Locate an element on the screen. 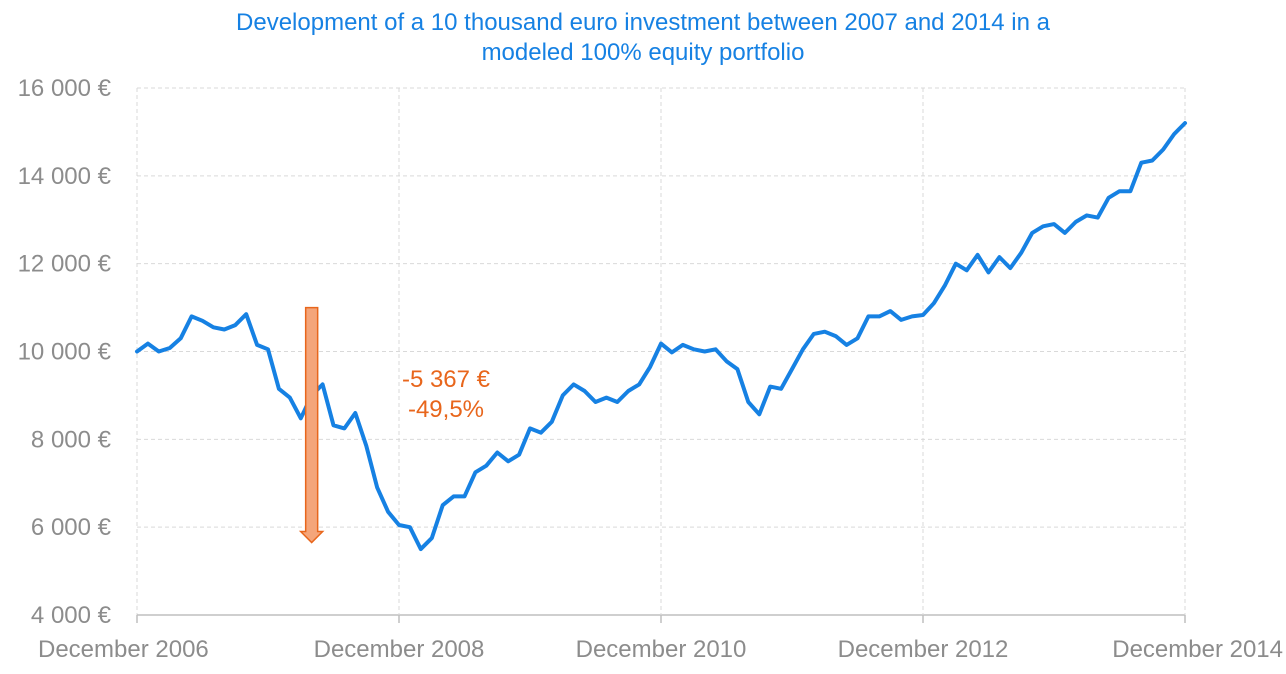 This screenshot has width=1286, height=674. y-tick-label: 6 000 € is located at coordinates (71, 527).